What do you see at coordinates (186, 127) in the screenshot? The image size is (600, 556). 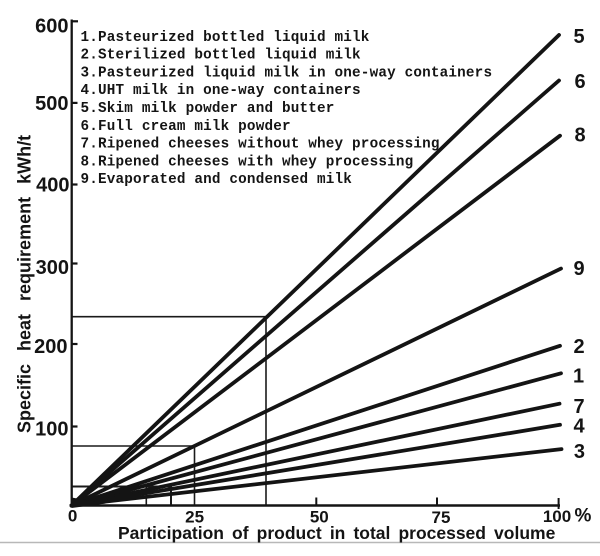 I see `svg-text: 6.Full cream milk powder` at bounding box center [186, 127].